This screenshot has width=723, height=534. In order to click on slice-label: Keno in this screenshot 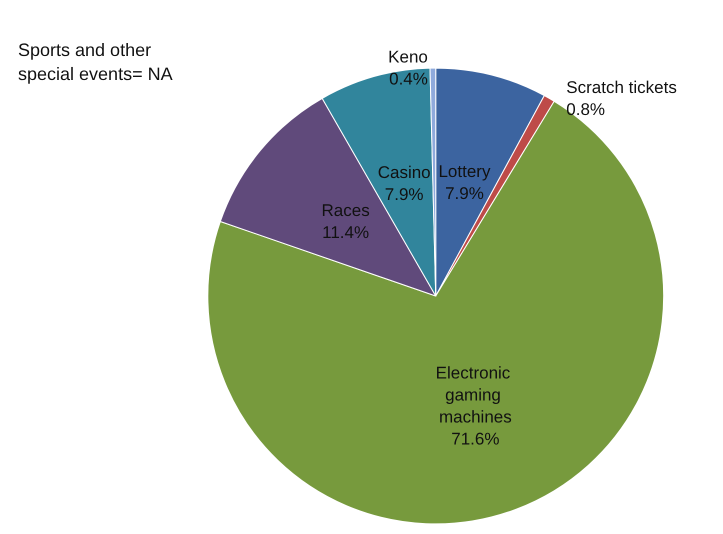, I will do `click(408, 57)`.